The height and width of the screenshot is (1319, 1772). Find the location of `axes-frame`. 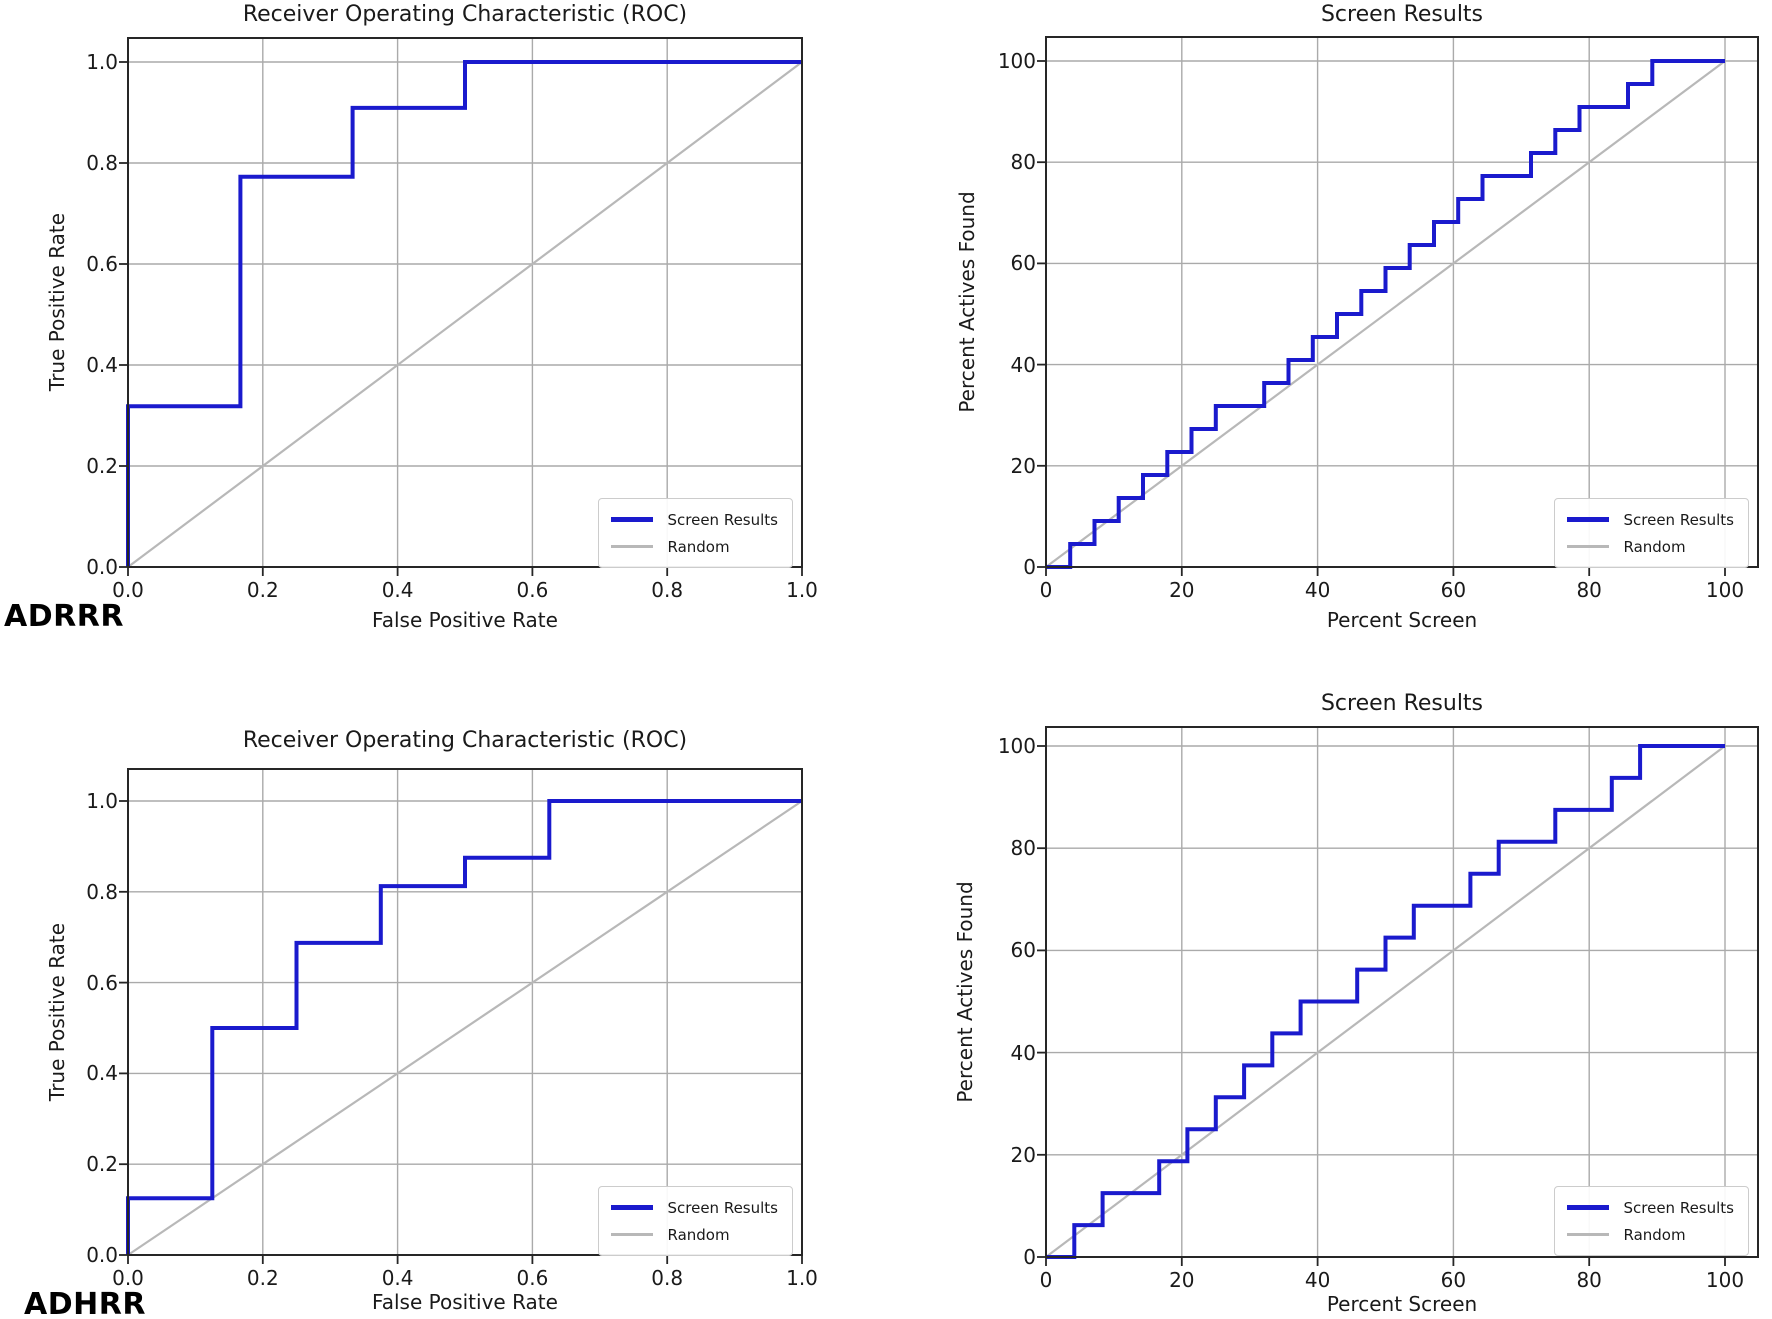

axes-frame is located at coordinates (465, 1012).